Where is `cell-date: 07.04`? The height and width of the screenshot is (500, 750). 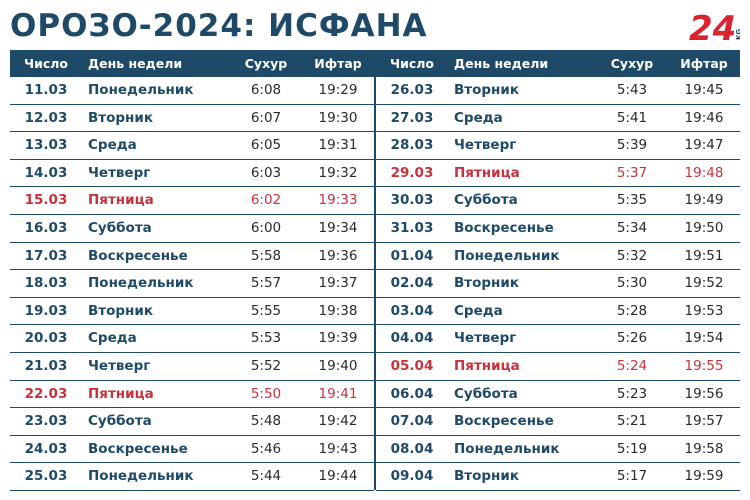 cell-date: 07.04 is located at coordinates (412, 421).